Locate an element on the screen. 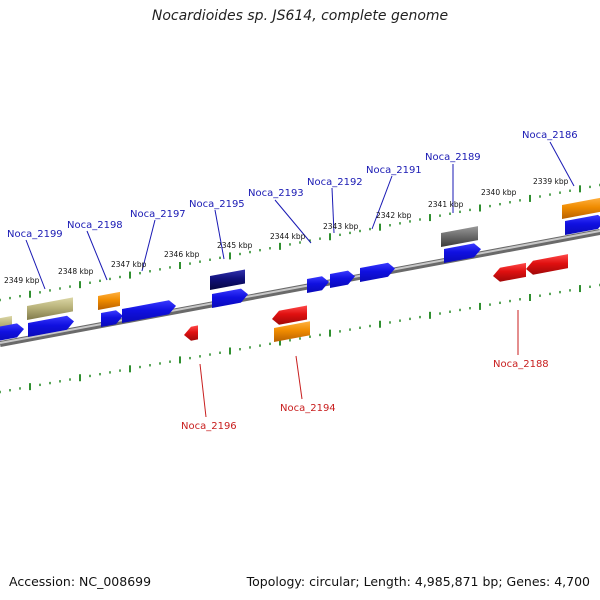 This screenshot has width=600, height=600. gene-label: Noca_2196 is located at coordinates (209, 426).